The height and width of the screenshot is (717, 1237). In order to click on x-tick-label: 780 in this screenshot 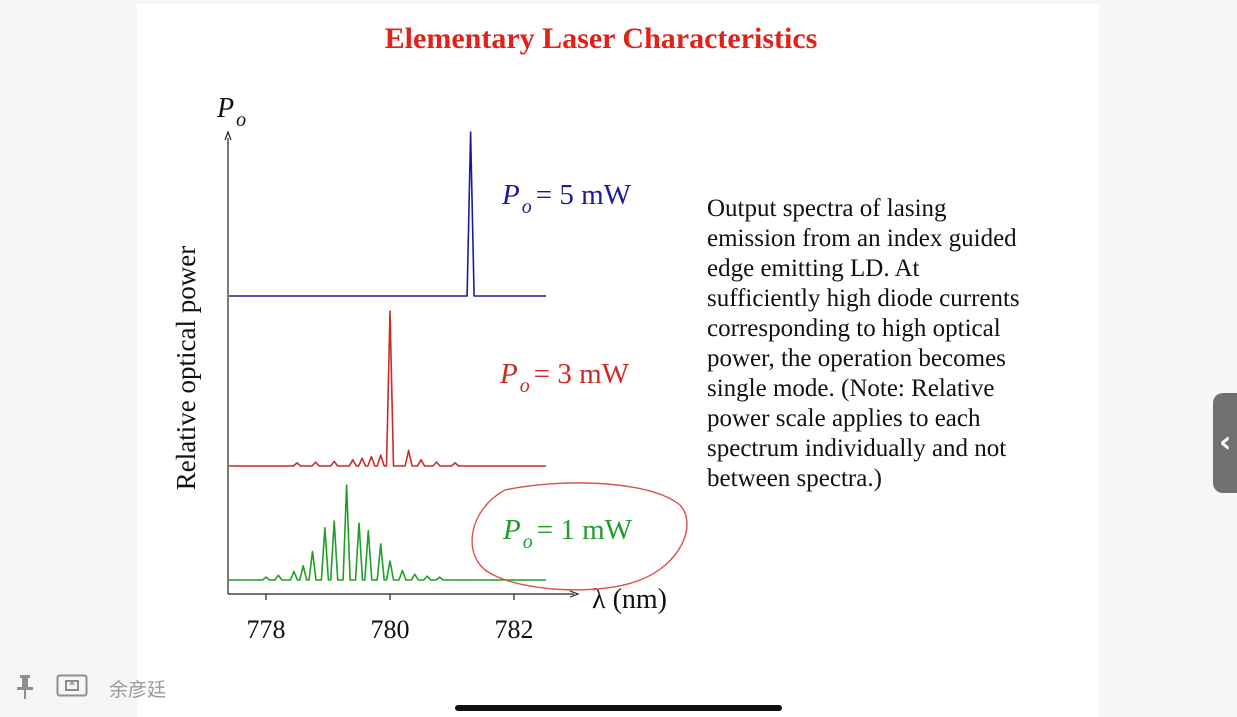, I will do `click(390, 629)`.